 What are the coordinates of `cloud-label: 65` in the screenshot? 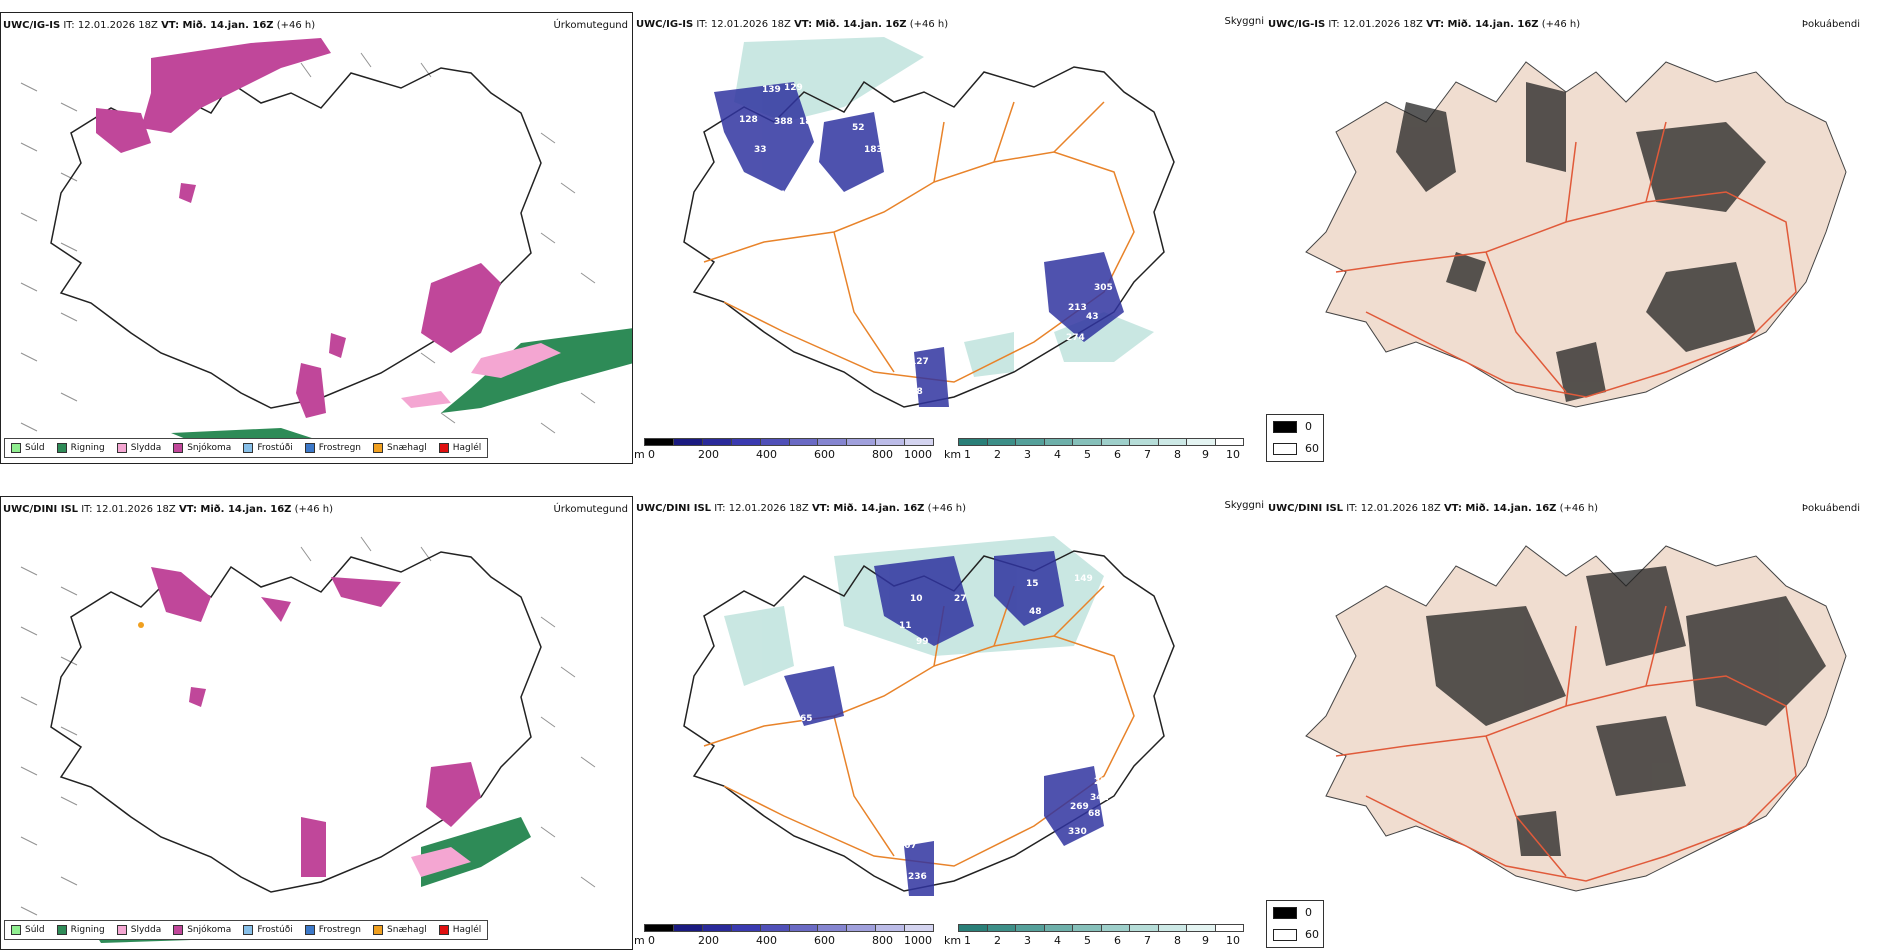 It's located at (806, 719).